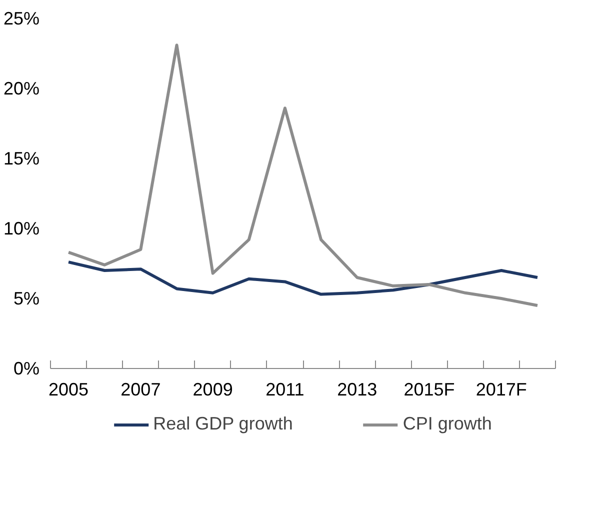 The image size is (593, 518). I want to click on y-tick-label: 0%, so click(26, 368).